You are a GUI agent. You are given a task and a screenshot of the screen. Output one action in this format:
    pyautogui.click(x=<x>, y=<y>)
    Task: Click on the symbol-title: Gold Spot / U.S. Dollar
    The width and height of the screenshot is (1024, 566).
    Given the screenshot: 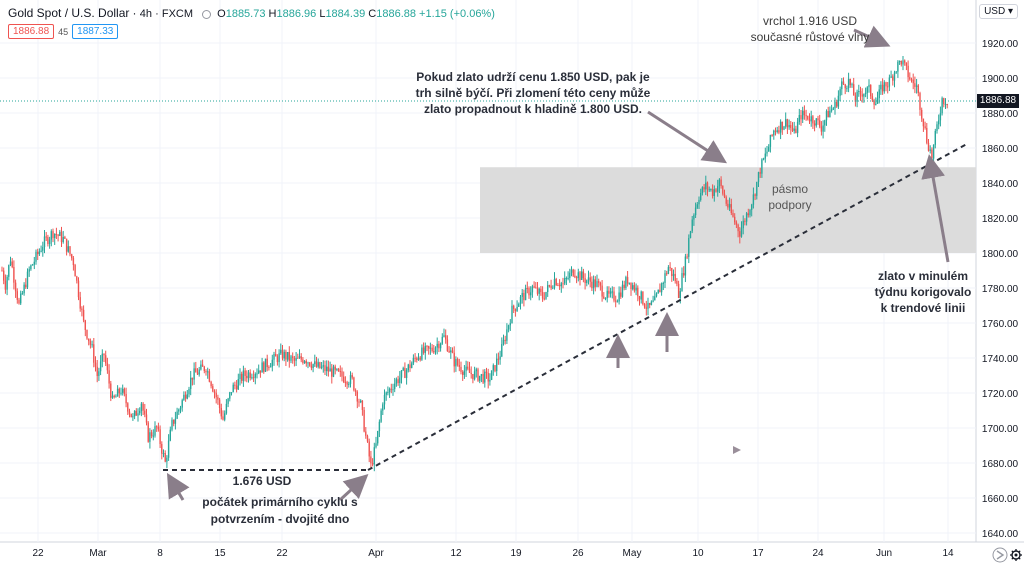 What is the action you would take?
    pyautogui.click(x=69, y=13)
    